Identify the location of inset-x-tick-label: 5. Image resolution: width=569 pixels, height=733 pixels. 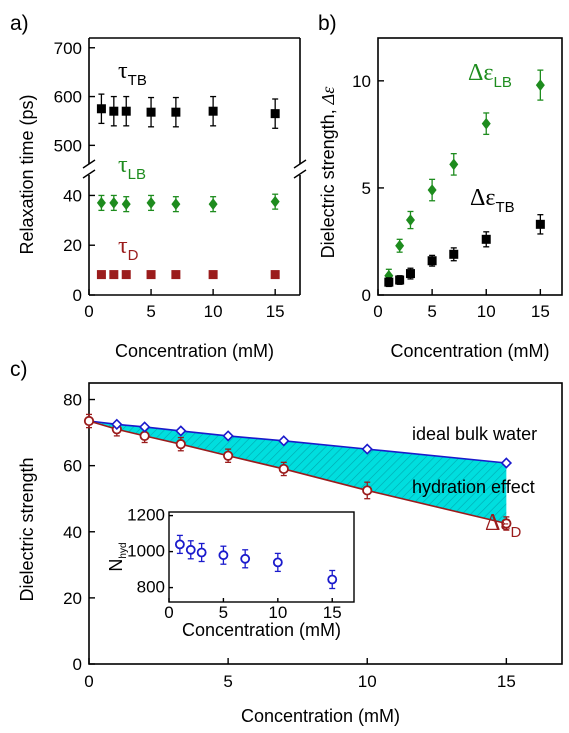
(223, 612).